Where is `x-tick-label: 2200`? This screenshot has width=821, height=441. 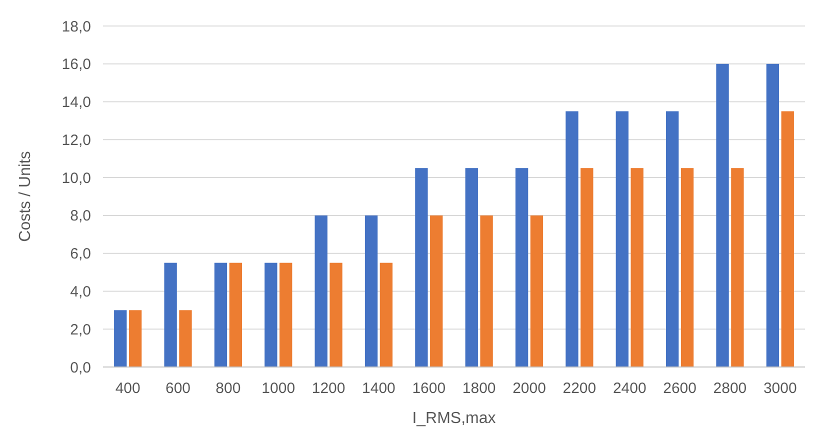
x-tick-label: 2200 is located at coordinates (579, 388).